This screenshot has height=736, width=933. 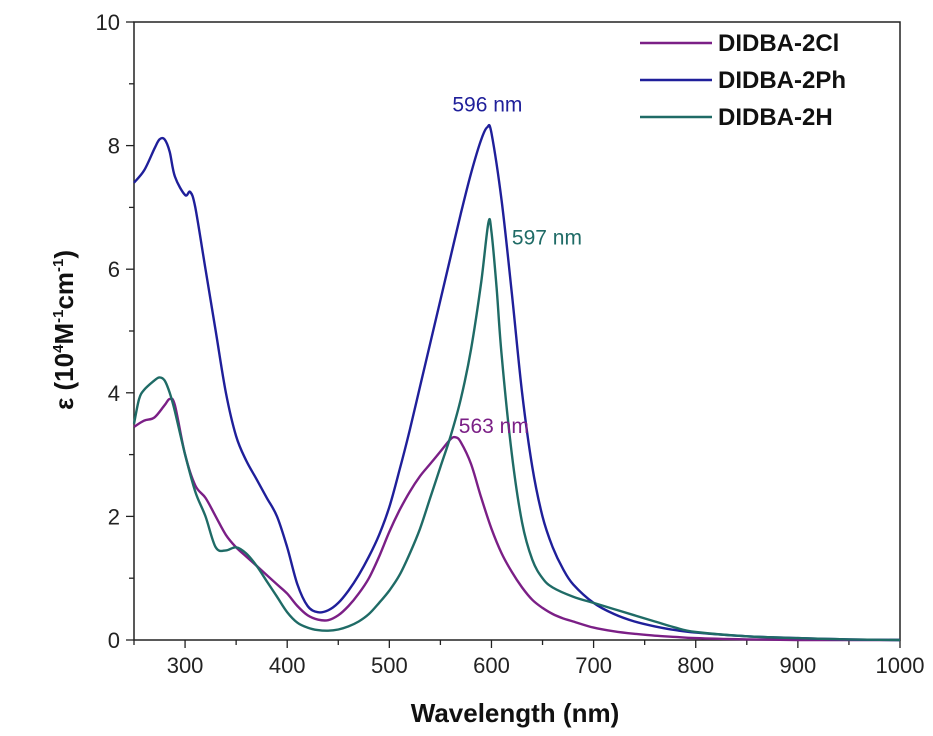 I want to click on x-tick-label: 600, so click(x=491, y=665).